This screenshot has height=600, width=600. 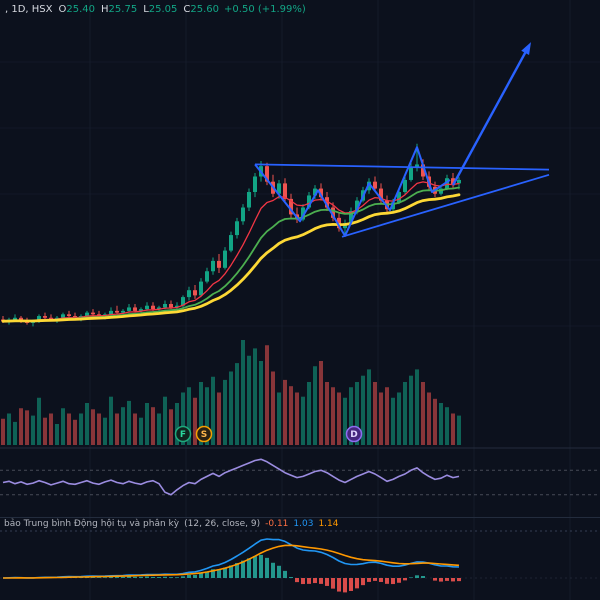 I want to click on svg-text: D, so click(x=353, y=435).